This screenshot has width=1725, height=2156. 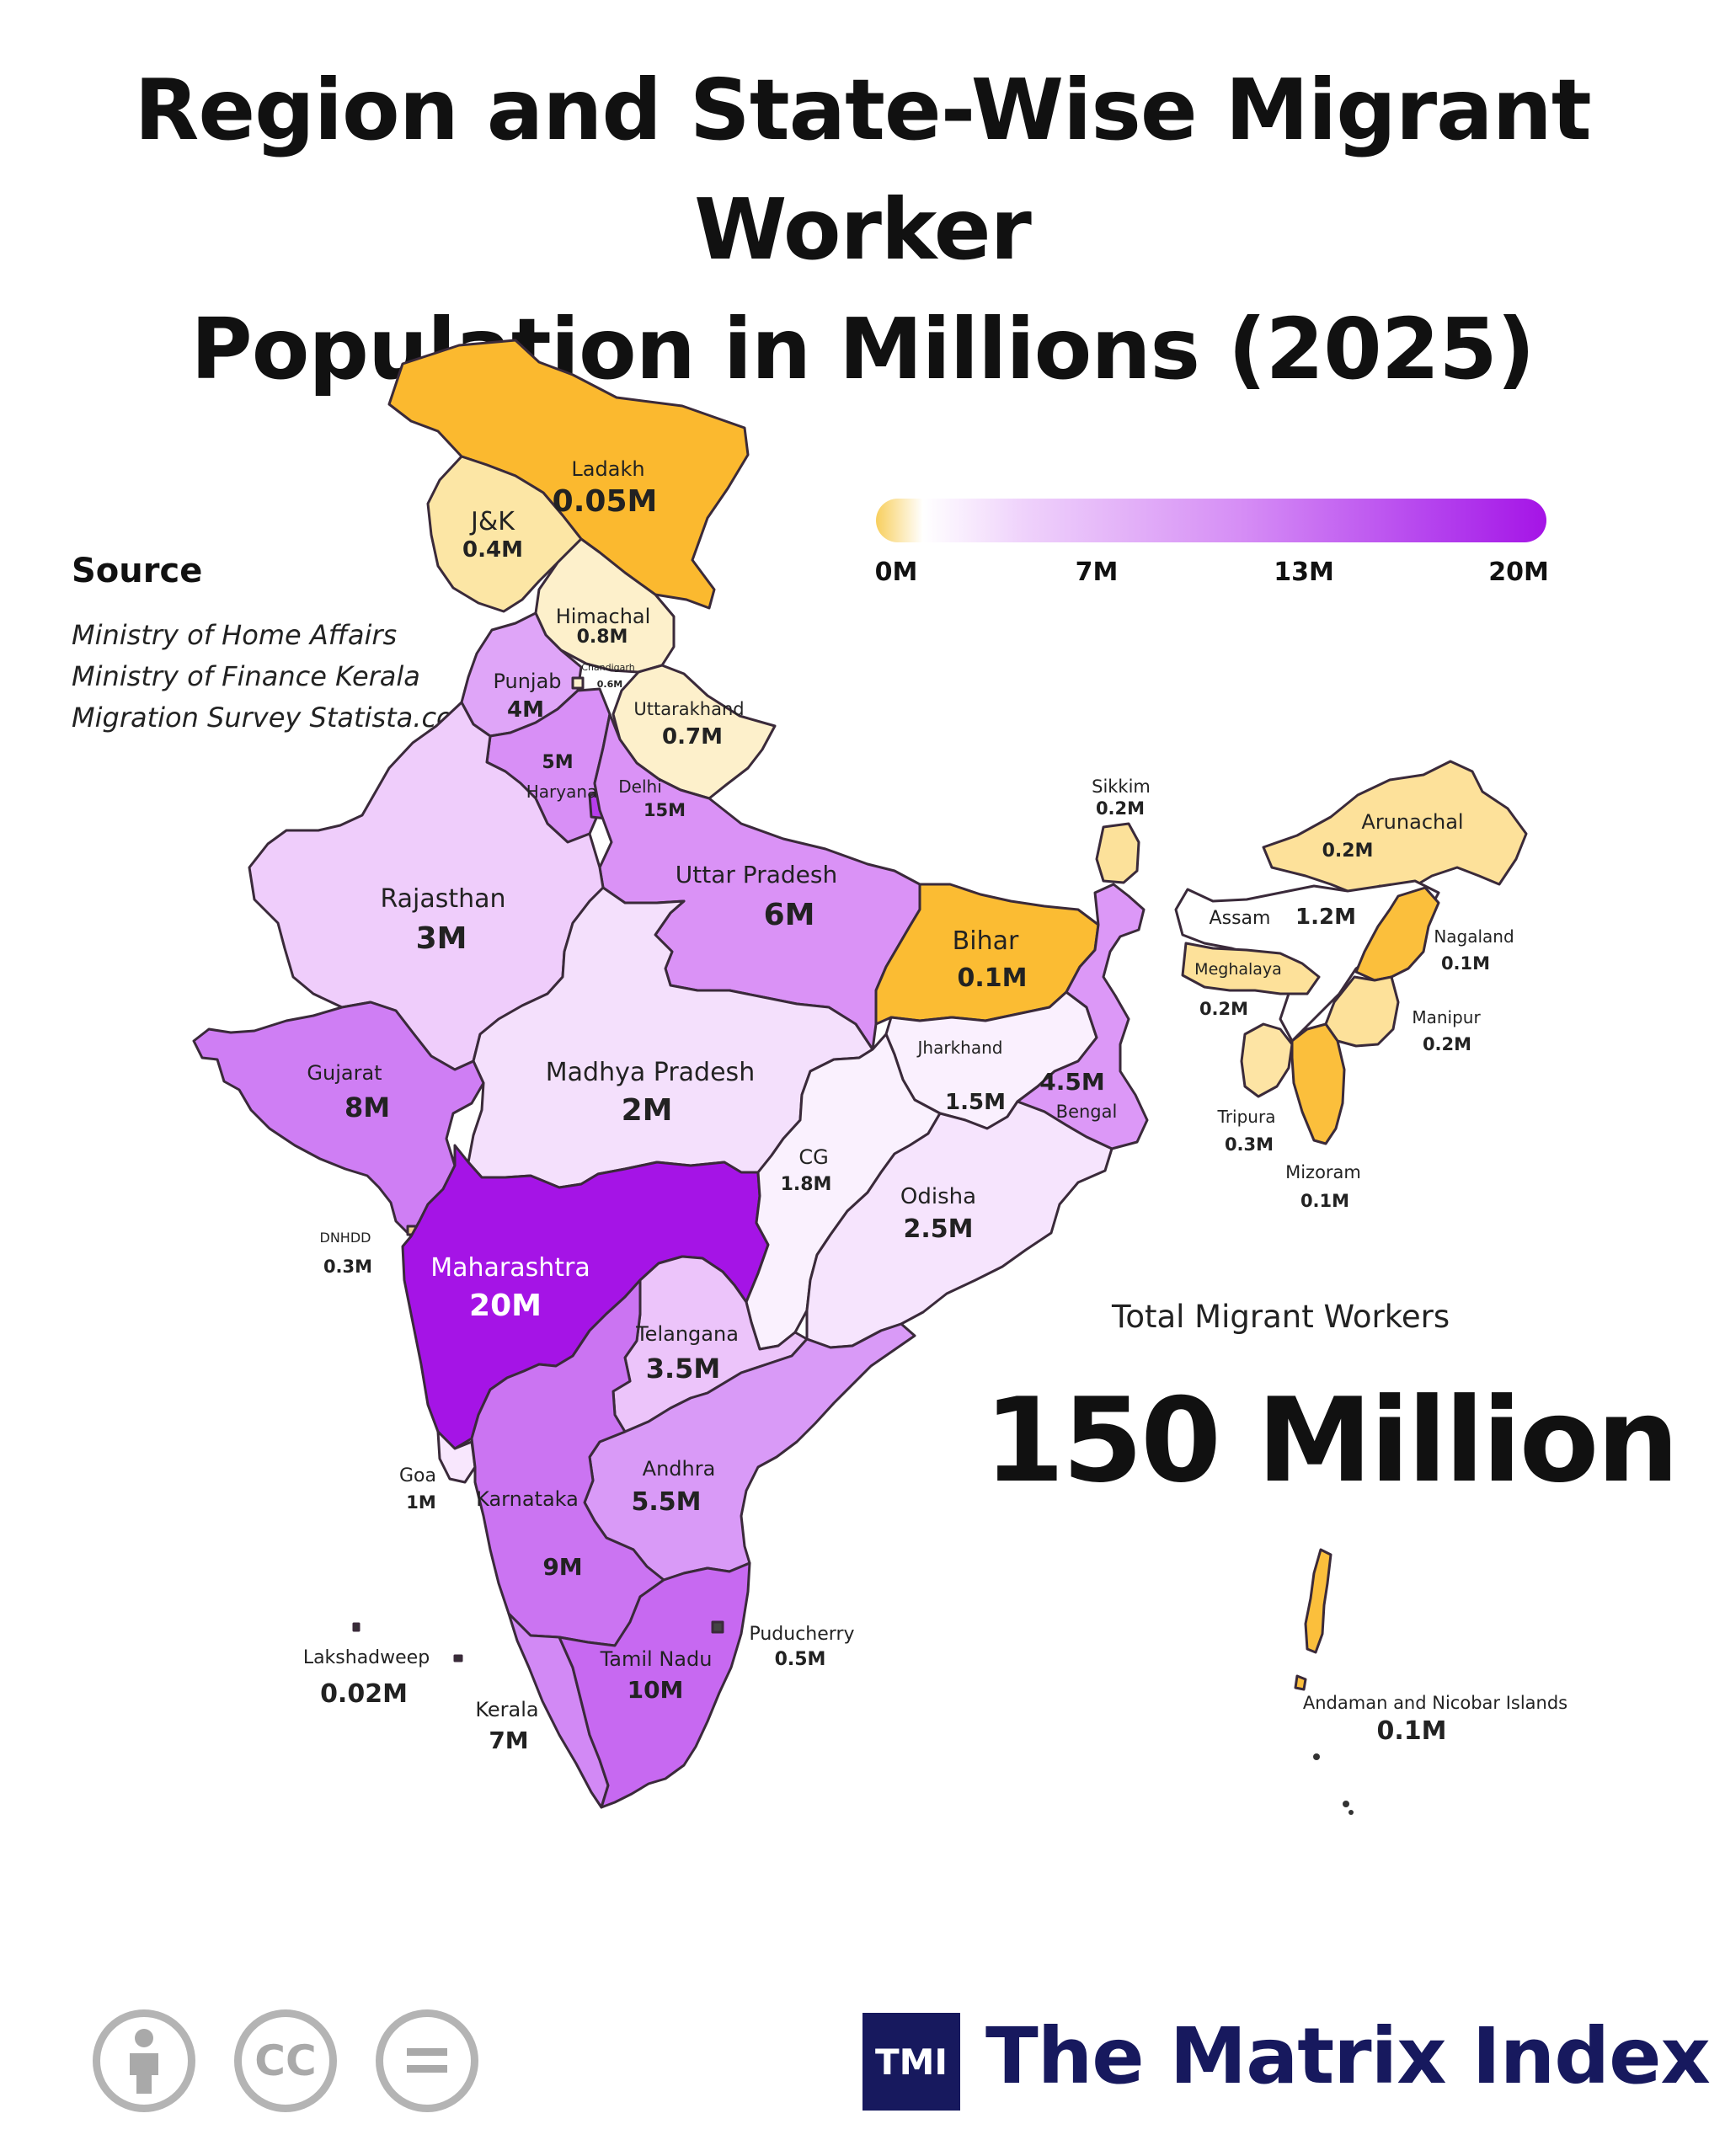 I want to click on label-name-assam: Assam, so click(x=1240, y=918).